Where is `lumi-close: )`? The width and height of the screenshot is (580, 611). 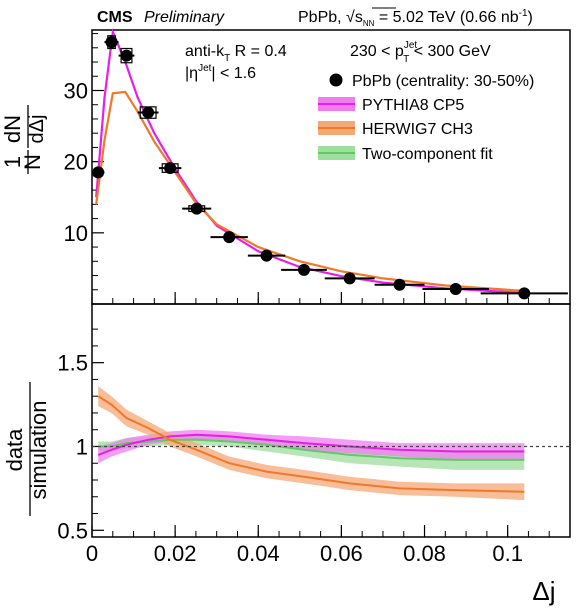
lumi-close: ) is located at coordinates (530, 17).